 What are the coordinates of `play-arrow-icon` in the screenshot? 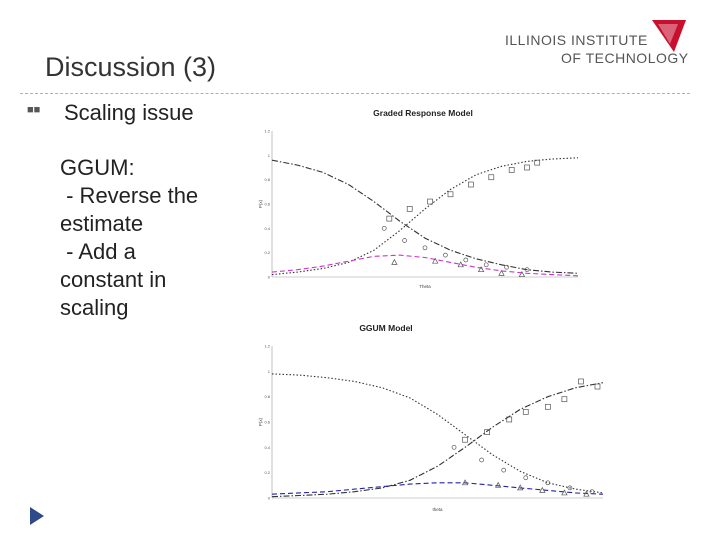 It's located at (37, 516).